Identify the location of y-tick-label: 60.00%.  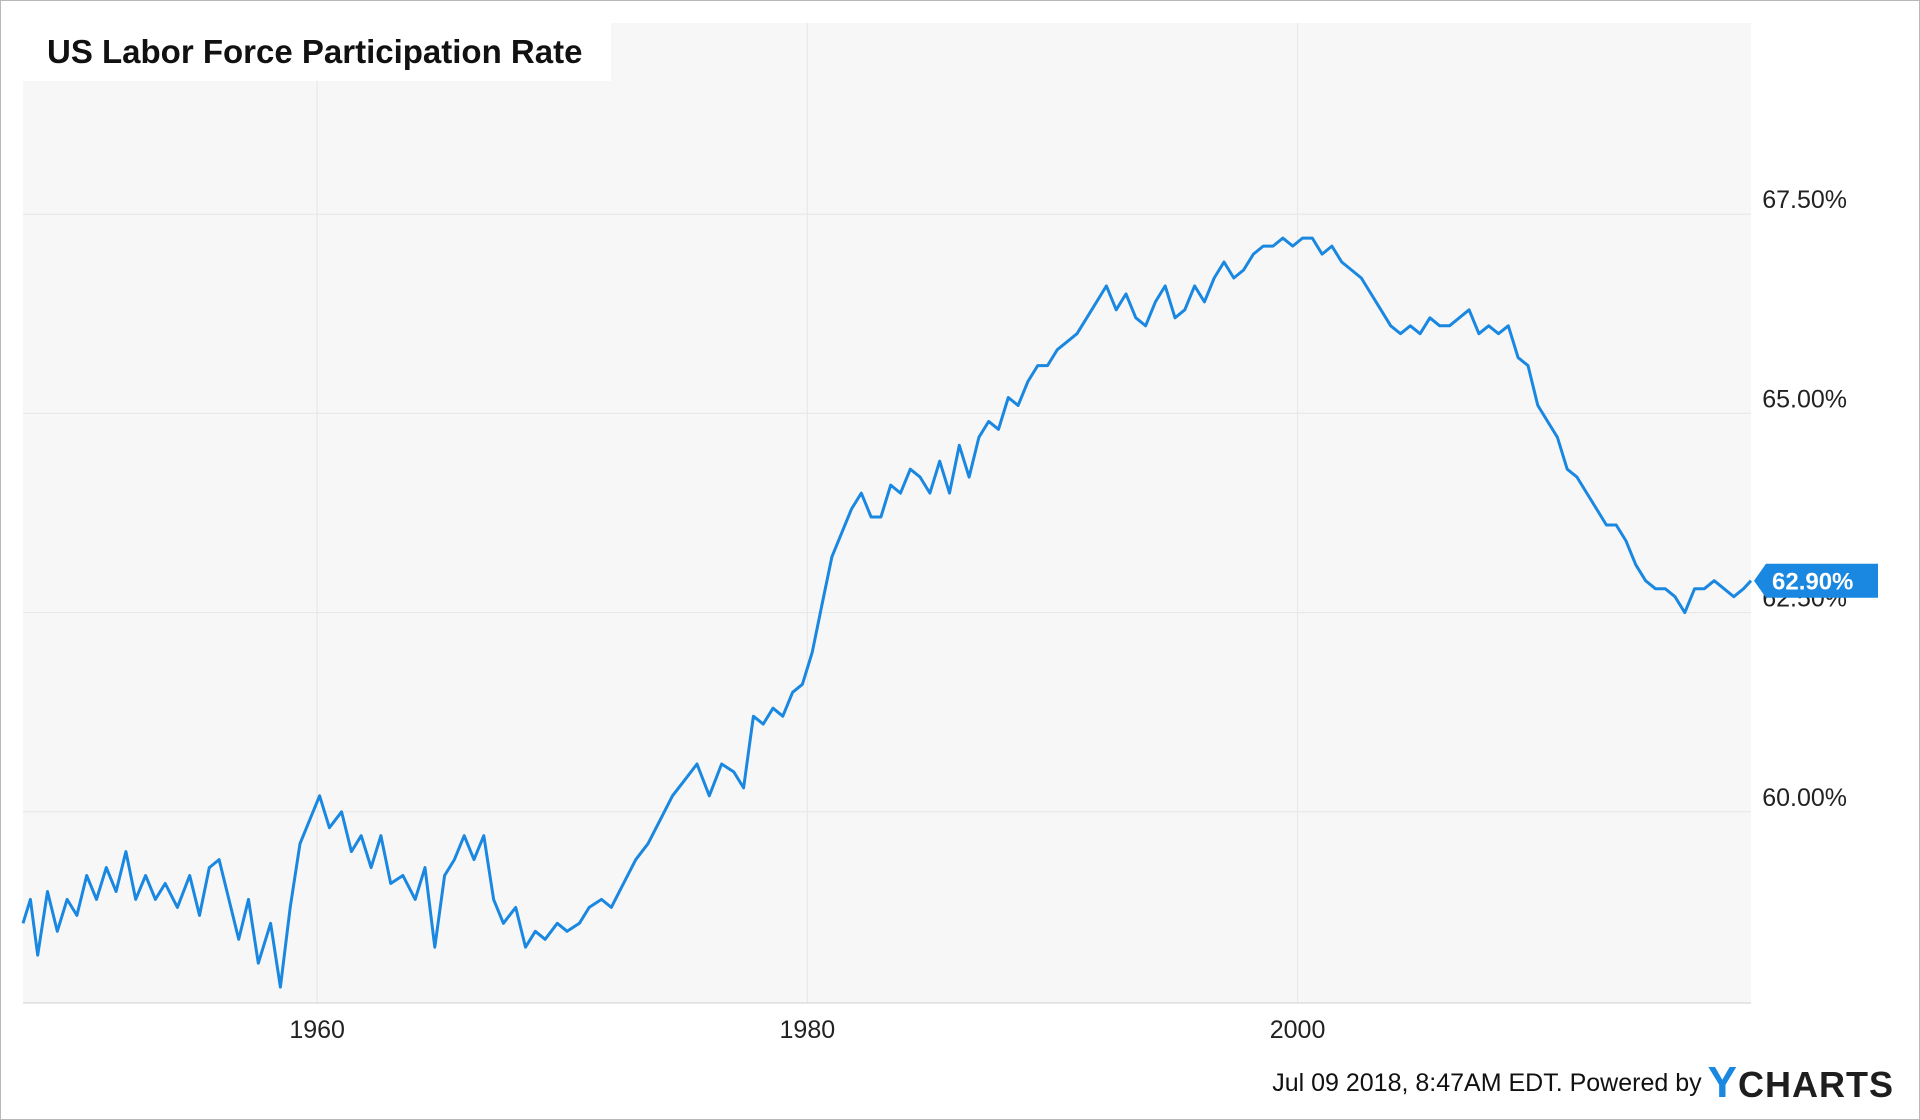
(1804, 798).